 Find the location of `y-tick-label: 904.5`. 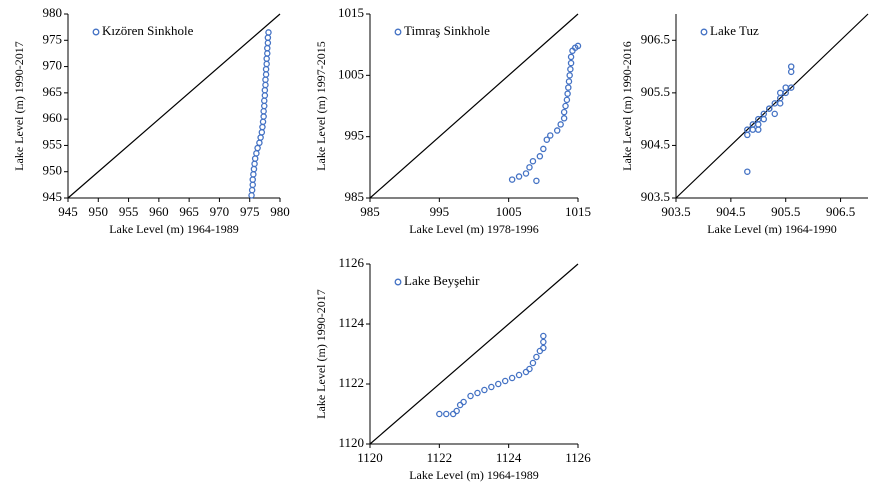

y-tick-label: 904.5 is located at coordinates (655, 143).